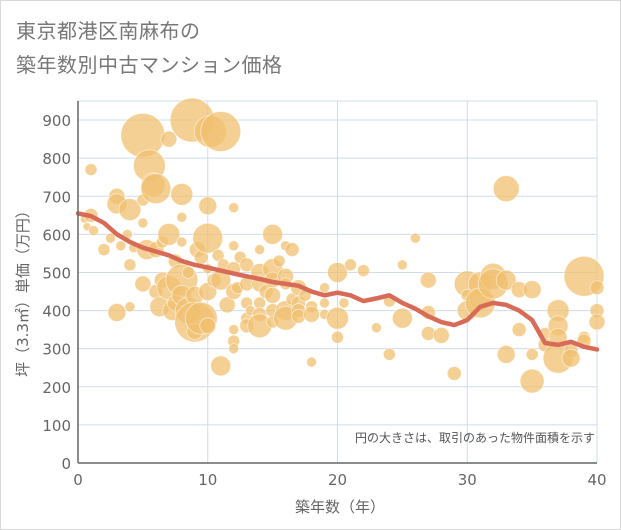  I want to click on y-tick-label: 600, so click(56, 235).